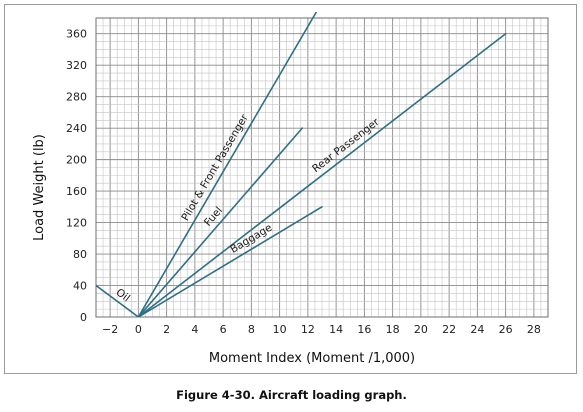 This screenshot has width=583, height=412. What do you see at coordinates (364, 329) in the screenshot?
I see `x-tick-label: 16` at bounding box center [364, 329].